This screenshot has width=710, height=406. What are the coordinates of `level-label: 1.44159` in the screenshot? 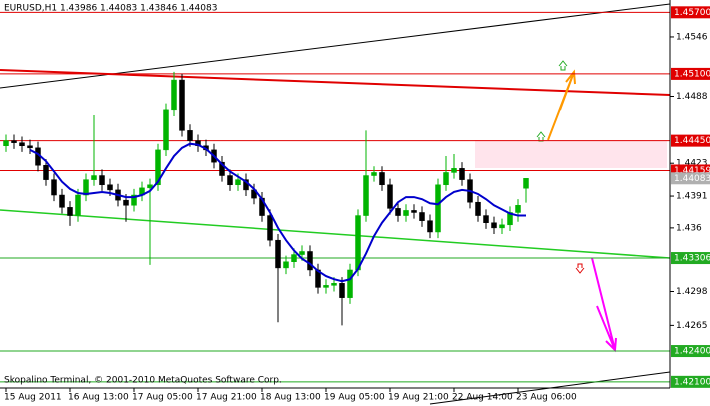 It's located at (692, 171).